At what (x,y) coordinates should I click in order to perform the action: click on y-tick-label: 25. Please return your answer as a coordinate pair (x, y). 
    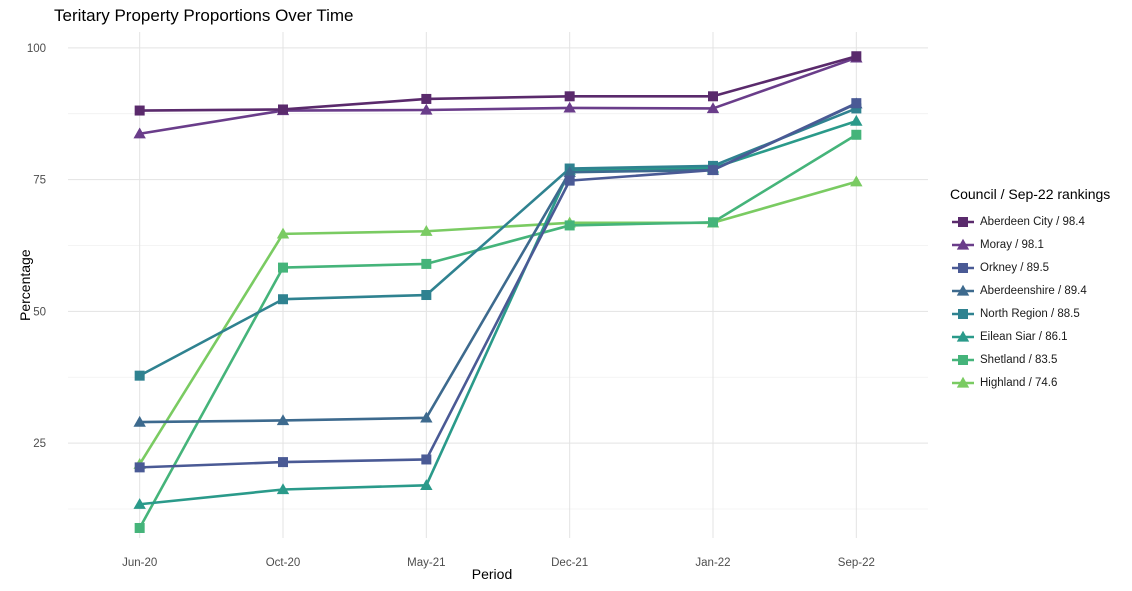
    Looking at the image, I should click on (39, 444).